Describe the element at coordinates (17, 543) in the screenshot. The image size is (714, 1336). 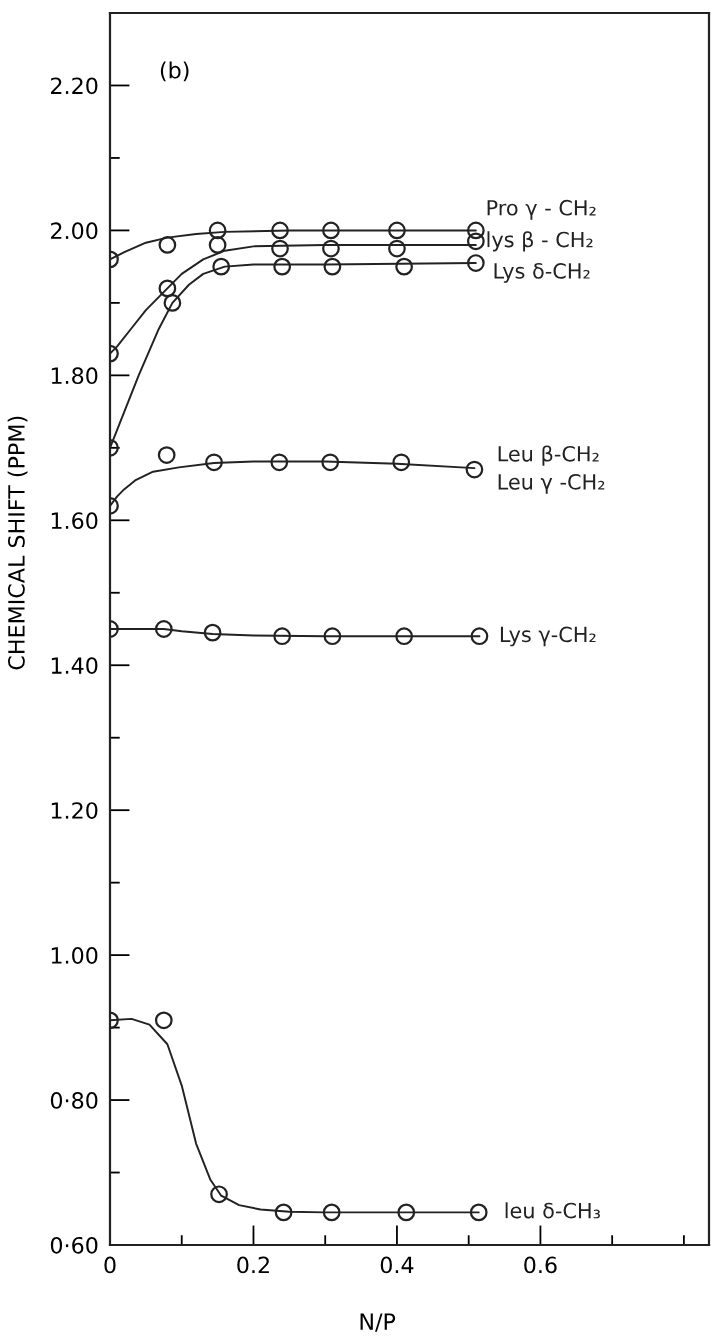
I see `y-axis-title: CHEMICAL SHIFT (PPM)` at that location.